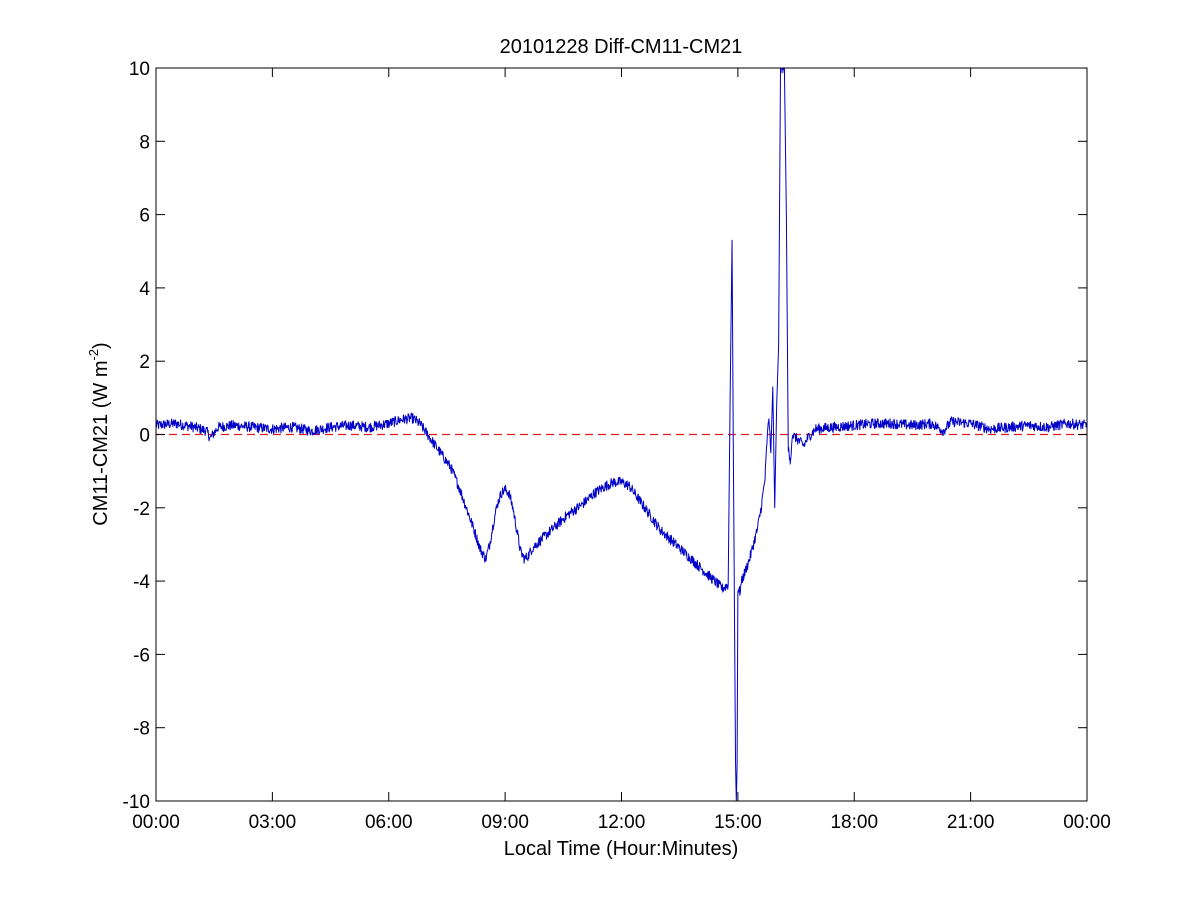 This screenshot has width=1201, height=906. I want to click on y-tick-label: 4, so click(144, 289).